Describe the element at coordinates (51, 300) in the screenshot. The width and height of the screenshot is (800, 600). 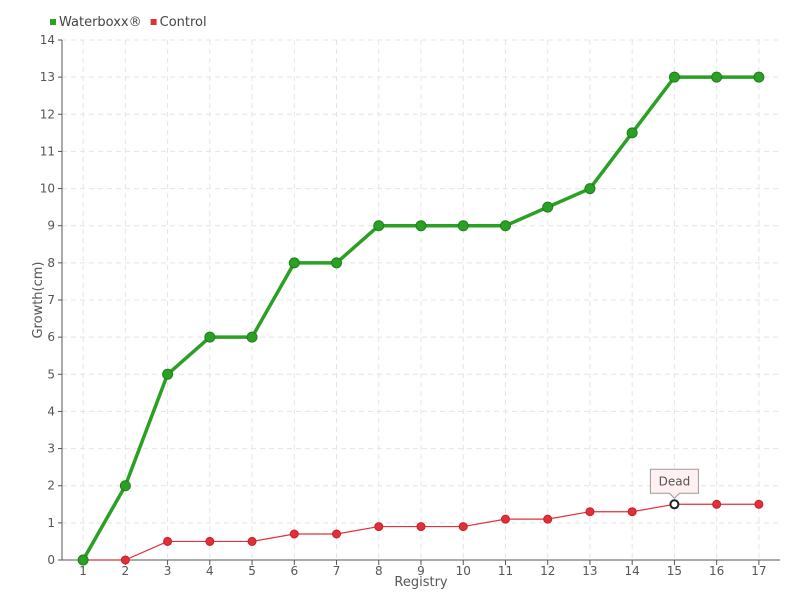
I see `y-tick-label: 7` at that location.